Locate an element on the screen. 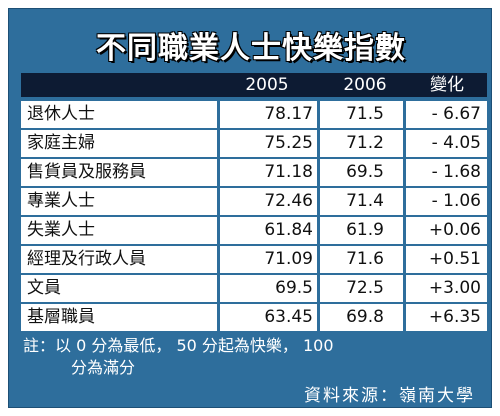 This screenshot has width=500, height=416. table-row: 經理及行政人員 71.09 71.6 +0.51 is located at coordinates (254, 259).